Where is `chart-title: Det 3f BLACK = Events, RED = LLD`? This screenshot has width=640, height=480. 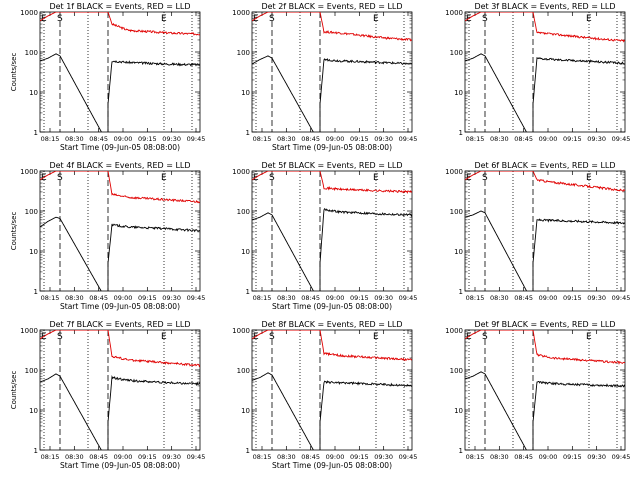 chart-title: Det 3f BLACK = Events, RED = LLD is located at coordinates (544, 6).